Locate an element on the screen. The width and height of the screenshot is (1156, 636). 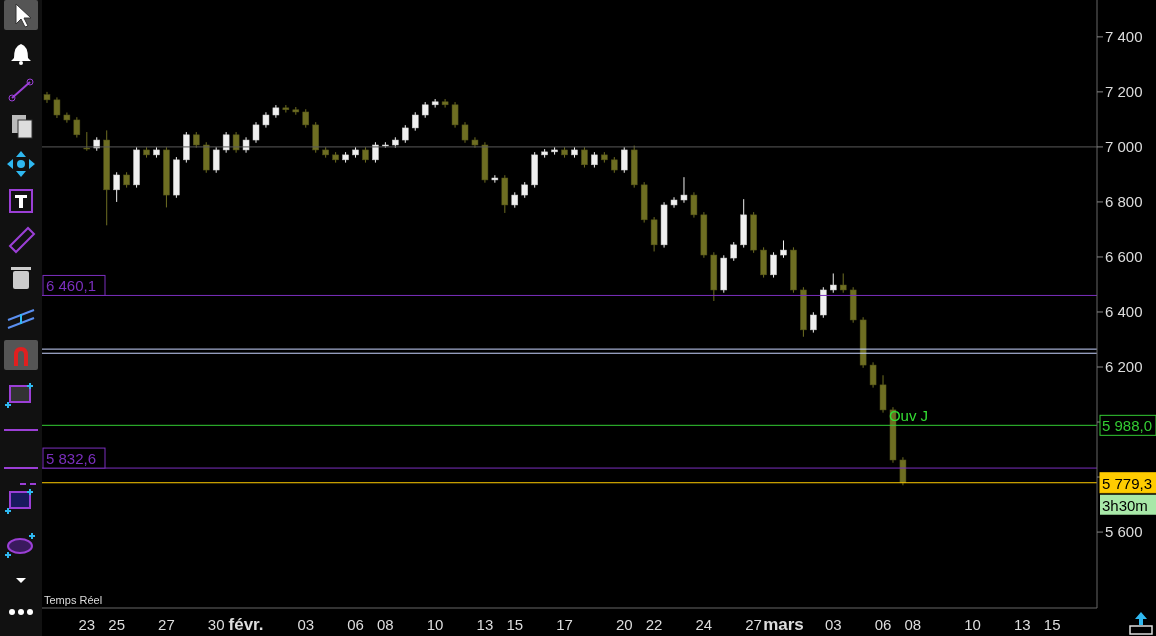
y-tick-label: 6 800 is located at coordinates (1124, 202).